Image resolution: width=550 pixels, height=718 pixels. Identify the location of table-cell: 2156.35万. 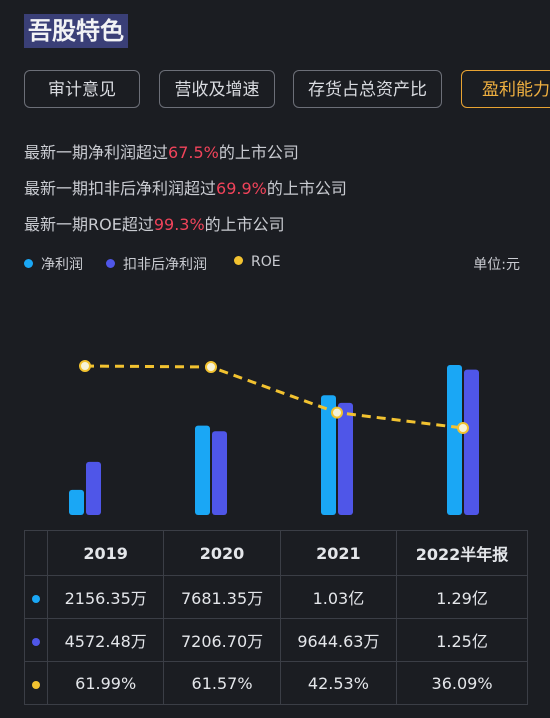
(105, 597).